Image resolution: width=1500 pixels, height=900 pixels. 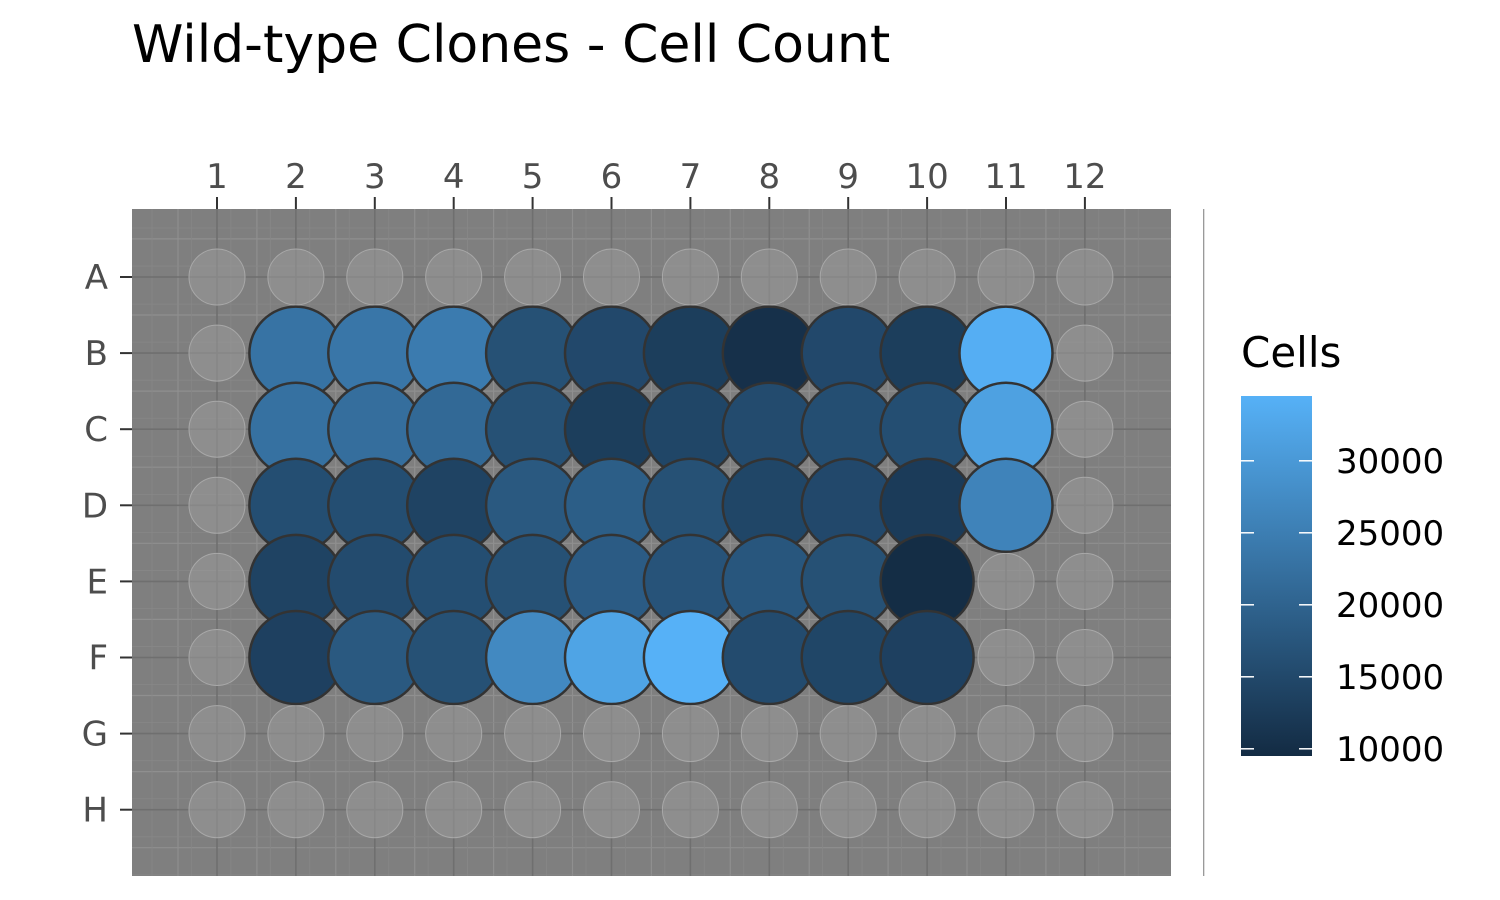 What do you see at coordinates (375, 177) in the screenshot?
I see `column-label: 3` at bounding box center [375, 177].